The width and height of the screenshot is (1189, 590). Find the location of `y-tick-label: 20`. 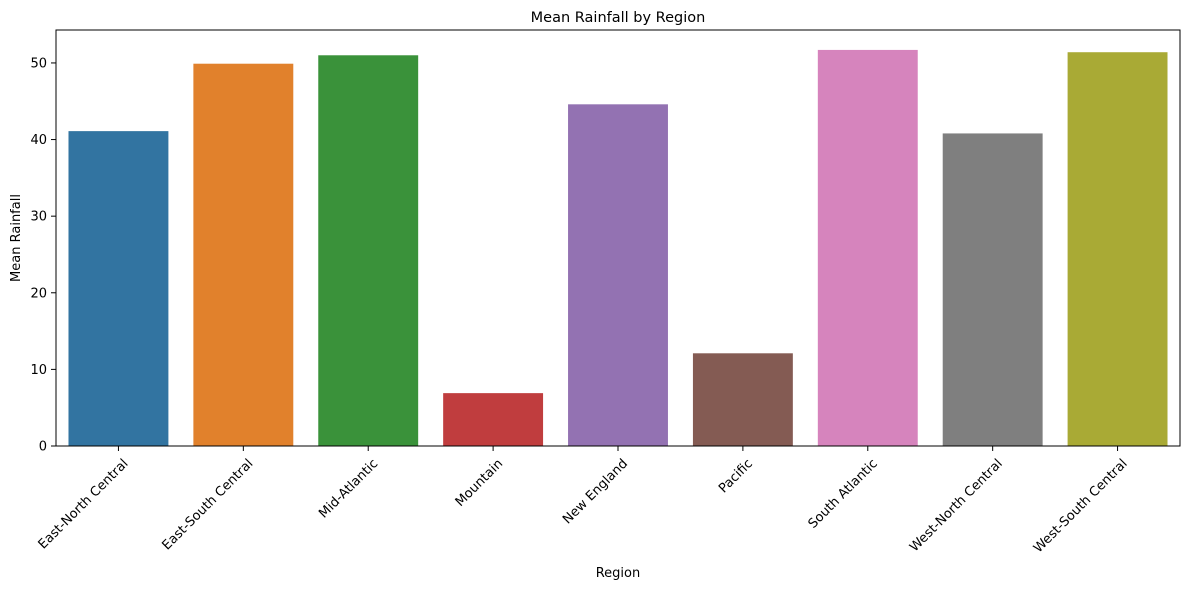

y-tick-label: 20 is located at coordinates (38, 293).